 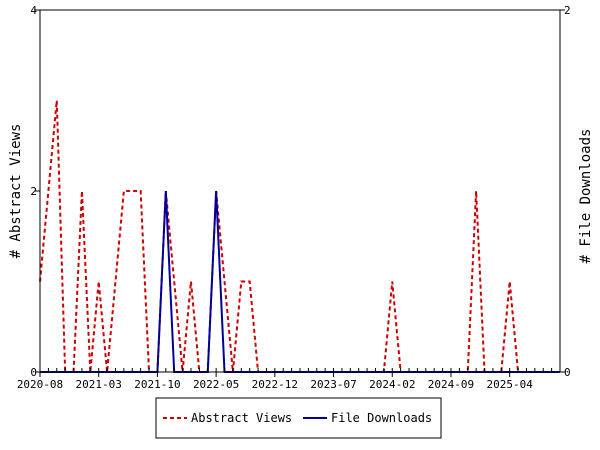 I want to click on x-tick-label: 2021-10, so click(x=157, y=384).